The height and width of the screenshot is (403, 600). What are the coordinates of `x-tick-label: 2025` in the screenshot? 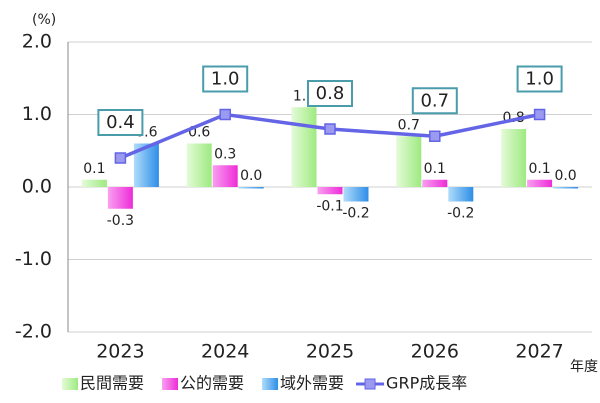 It's located at (330, 352).